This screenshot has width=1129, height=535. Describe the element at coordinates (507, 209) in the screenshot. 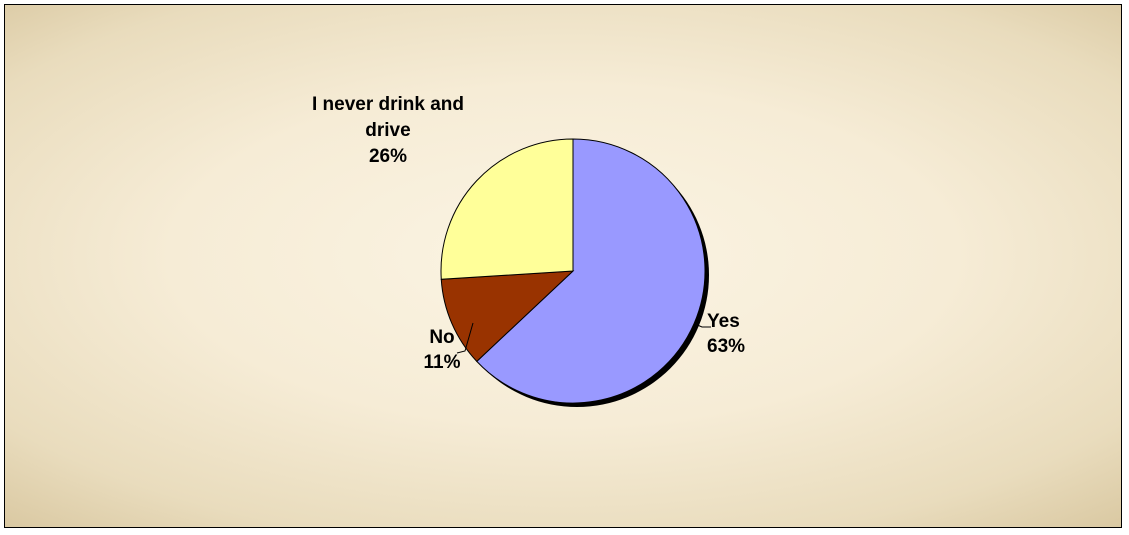

I see `pie-slice-i-never-drink-and-drive` at that location.